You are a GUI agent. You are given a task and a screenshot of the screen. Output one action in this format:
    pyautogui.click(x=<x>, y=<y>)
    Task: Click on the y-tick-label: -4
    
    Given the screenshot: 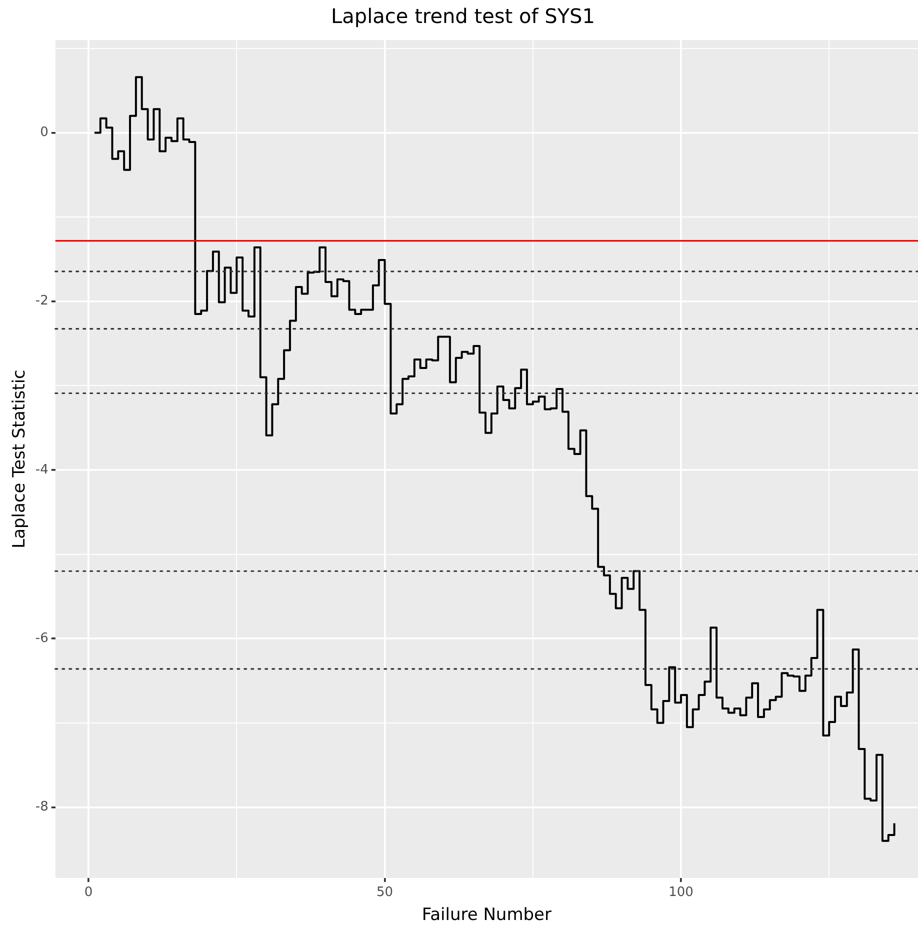 What is the action you would take?
    pyautogui.click(x=41, y=470)
    